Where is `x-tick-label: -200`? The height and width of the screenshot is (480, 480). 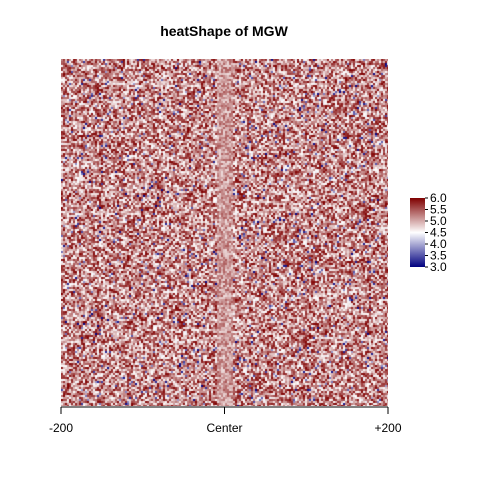
x-tick-label: -200 is located at coordinates (61, 428).